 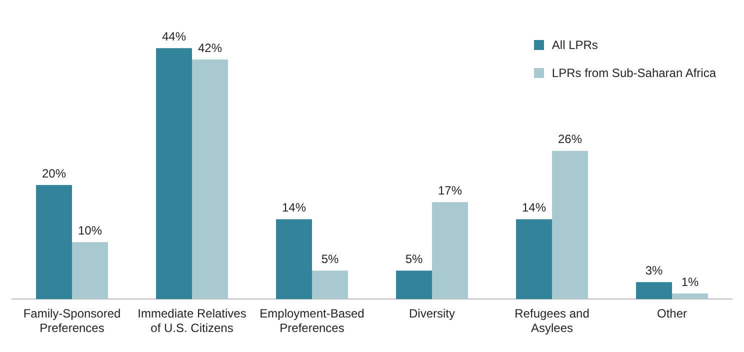 I want to click on data-label: 44%, so click(x=174, y=36).